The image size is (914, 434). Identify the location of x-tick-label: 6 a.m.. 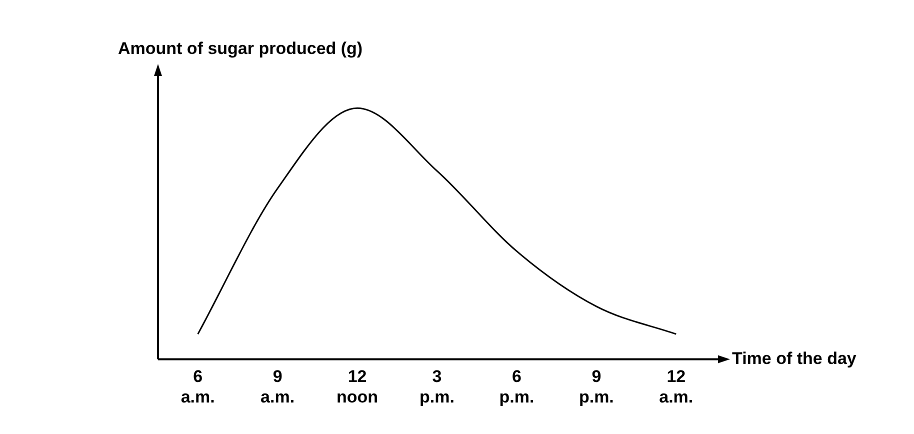
(197, 386).